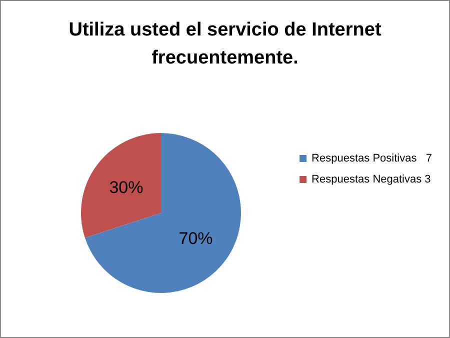 The image size is (450, 338). What do you see at coordinates (372, 158) in the screenshot?
I see `legend-label: Respuestas Positivas 7` at bounding box center [372, 158].